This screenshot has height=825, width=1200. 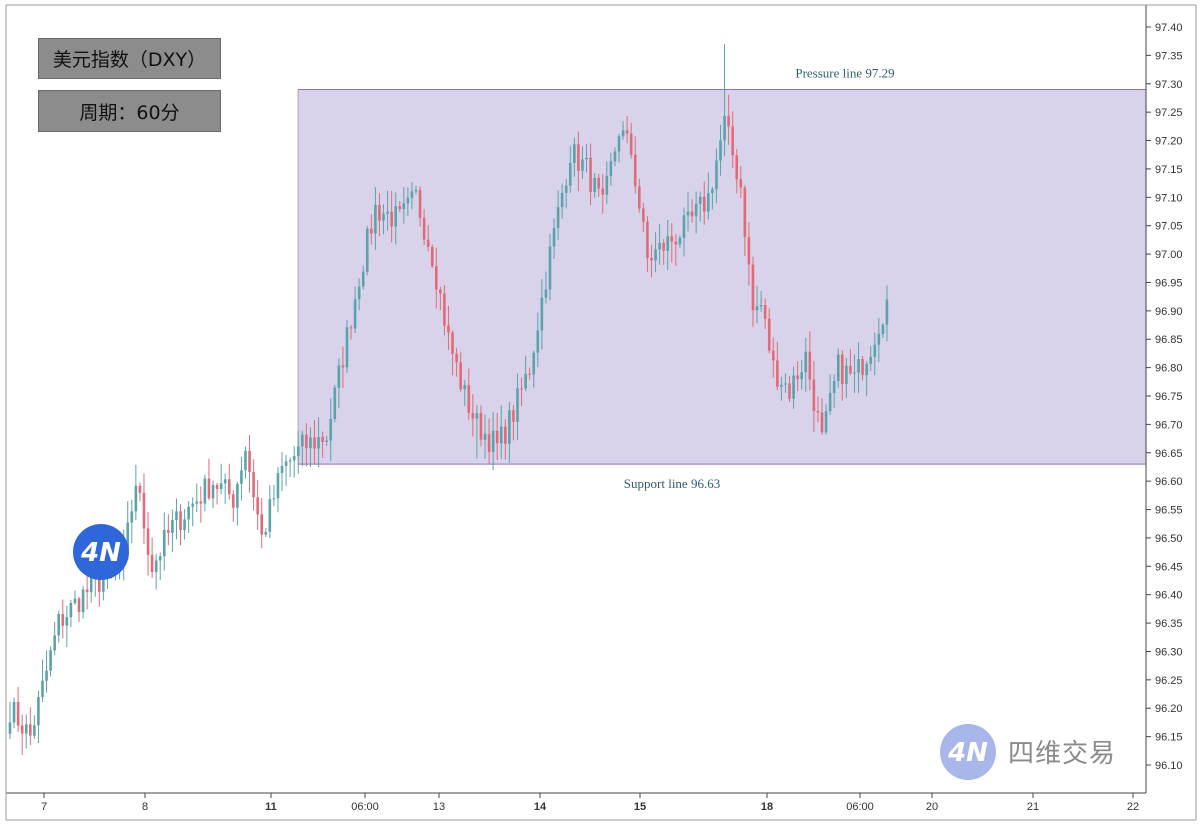 What do you see at coordinates (100, 553) in the screenshot?
I see `brand-logo-text: 4N` at bounding box center [100, 553].